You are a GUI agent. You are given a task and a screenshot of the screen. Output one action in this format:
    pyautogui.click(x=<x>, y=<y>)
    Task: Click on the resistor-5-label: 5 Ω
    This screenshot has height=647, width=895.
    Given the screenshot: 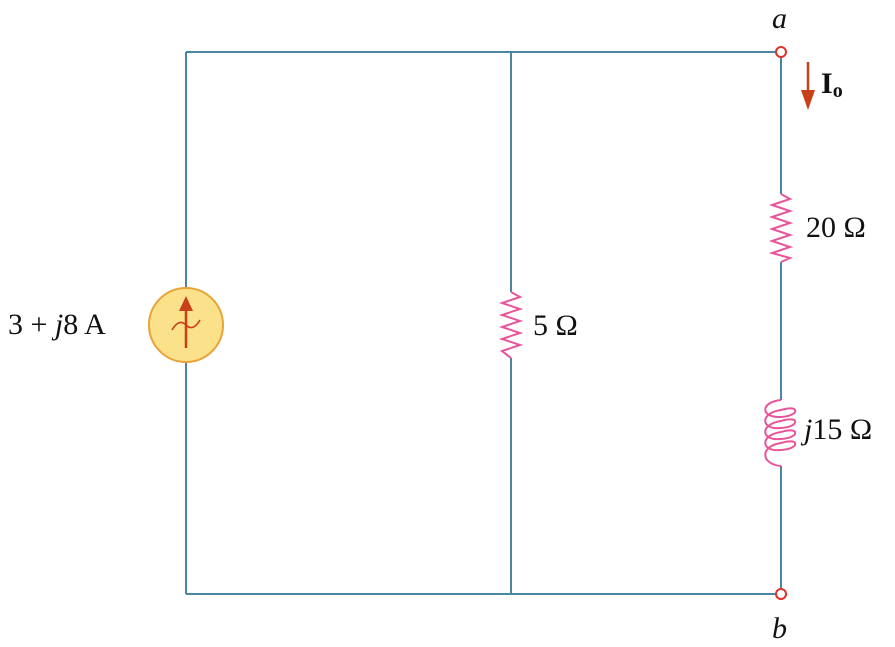 What is the action you would take?
    pyautogui.click(x=555, y=325)
    